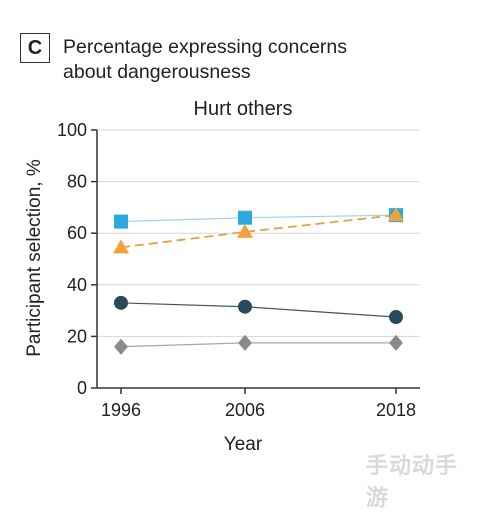 This screenshot has width=478, height=512. I want to click on series-1-point-1996, so click(121, 221).